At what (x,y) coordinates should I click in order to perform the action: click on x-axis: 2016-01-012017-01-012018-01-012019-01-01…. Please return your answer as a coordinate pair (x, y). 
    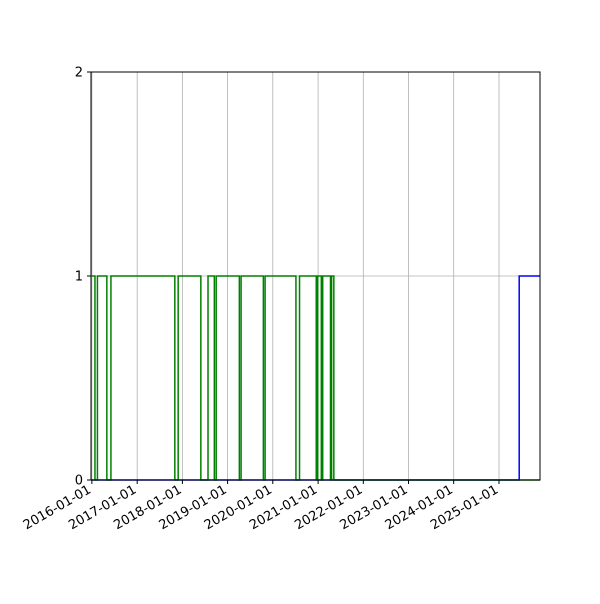
    Looking at the image, I should click on (261, 506).